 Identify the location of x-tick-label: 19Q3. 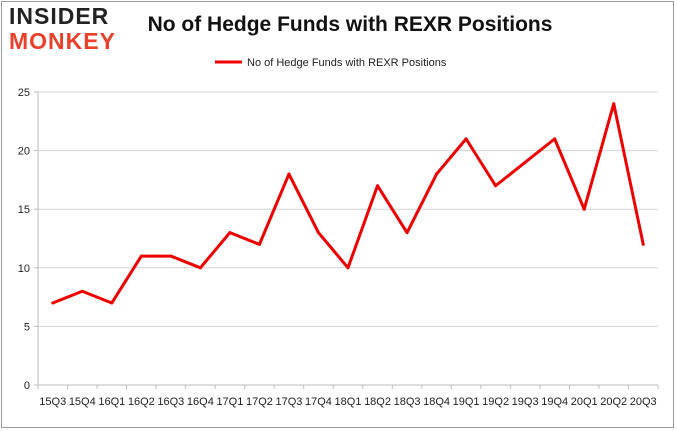
(525, 402).